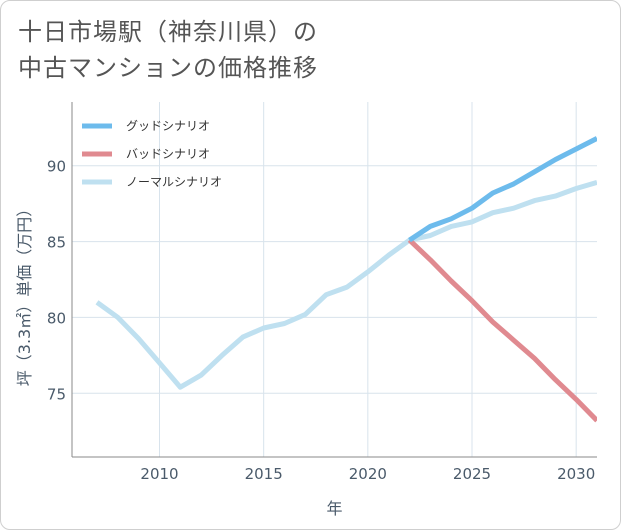  I want to click on chart-title-line2: 中古マンションの価格推移, so click(168, 68).